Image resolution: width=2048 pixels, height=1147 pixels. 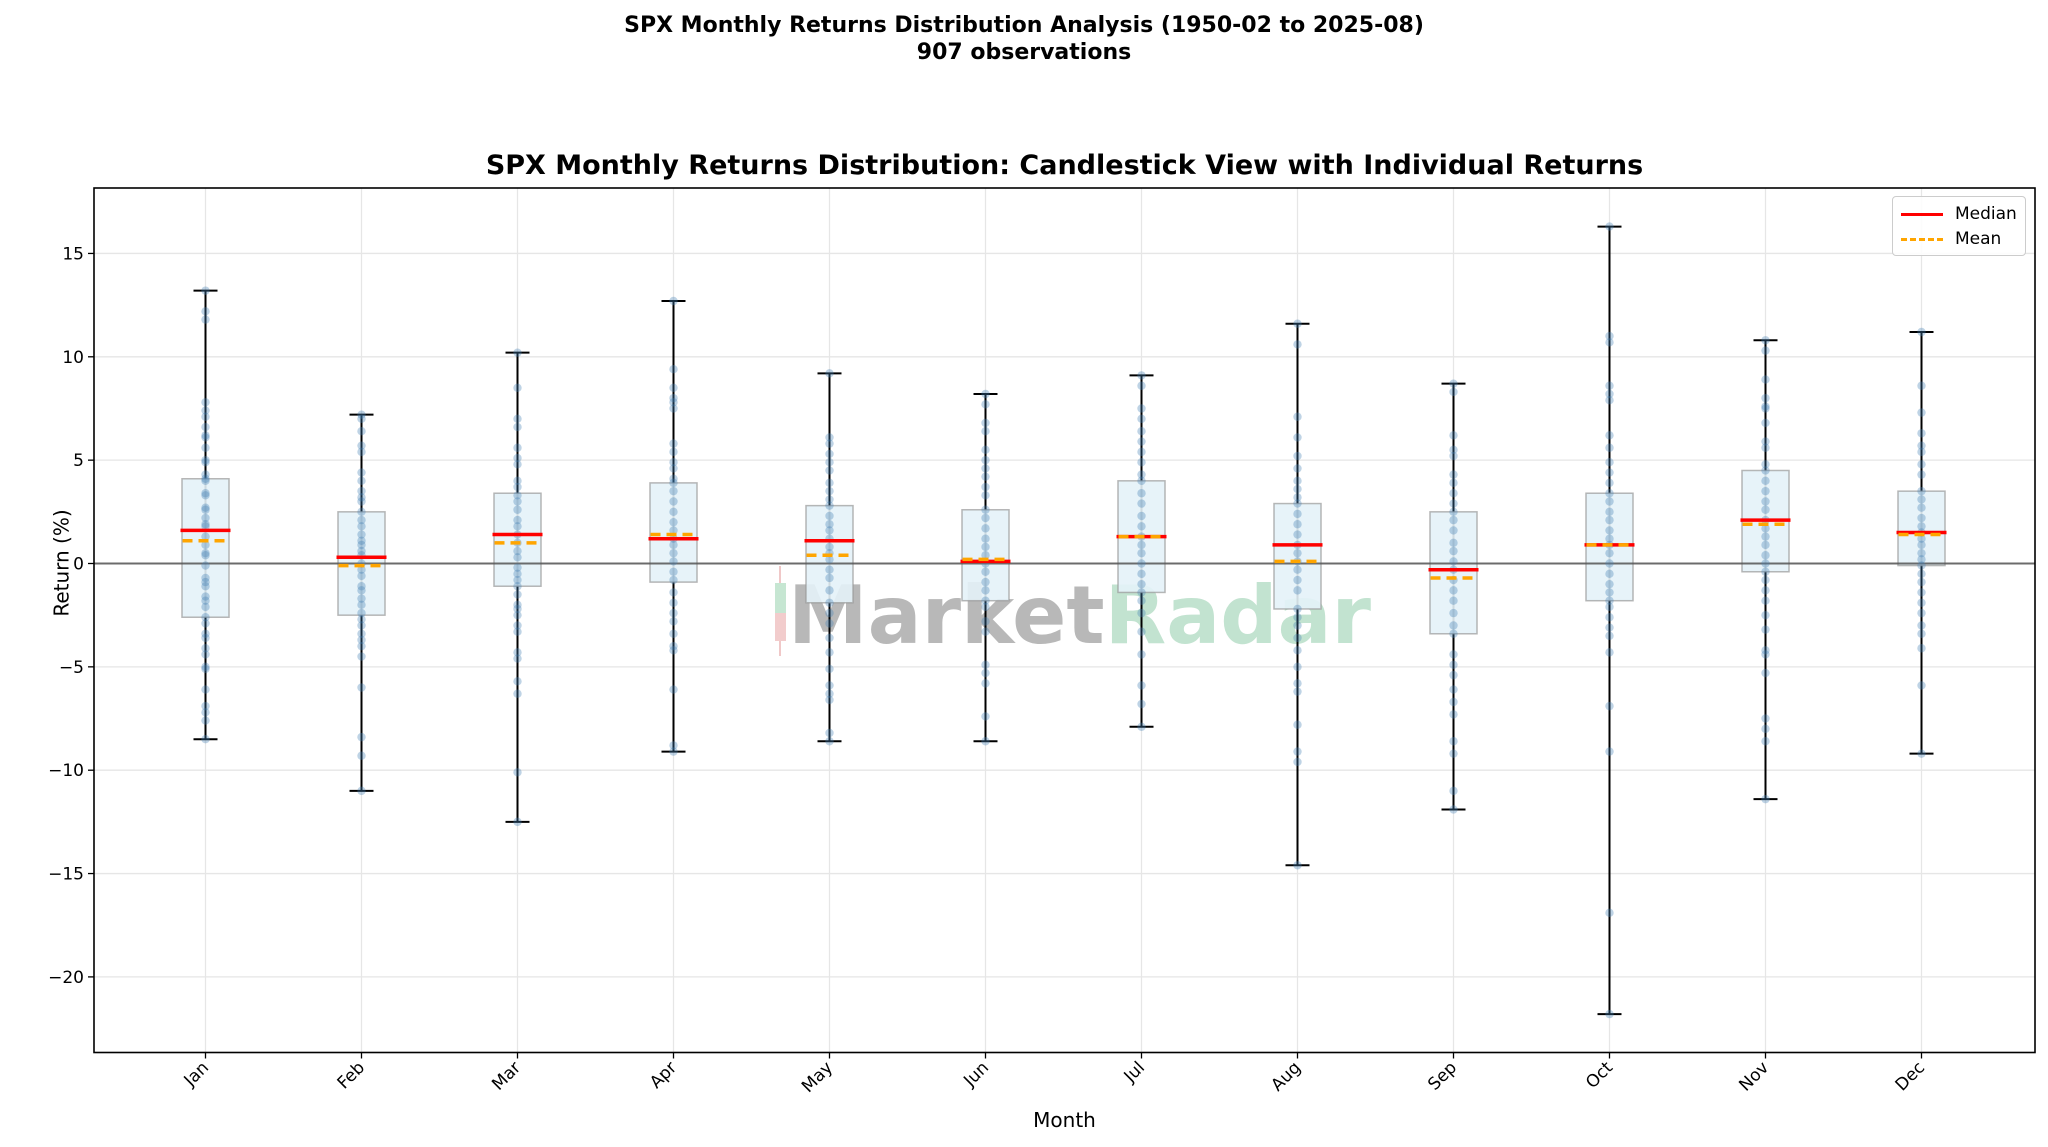 I want to click on x-tick-label-aug: Aug, so click(x=1286, y=1077).